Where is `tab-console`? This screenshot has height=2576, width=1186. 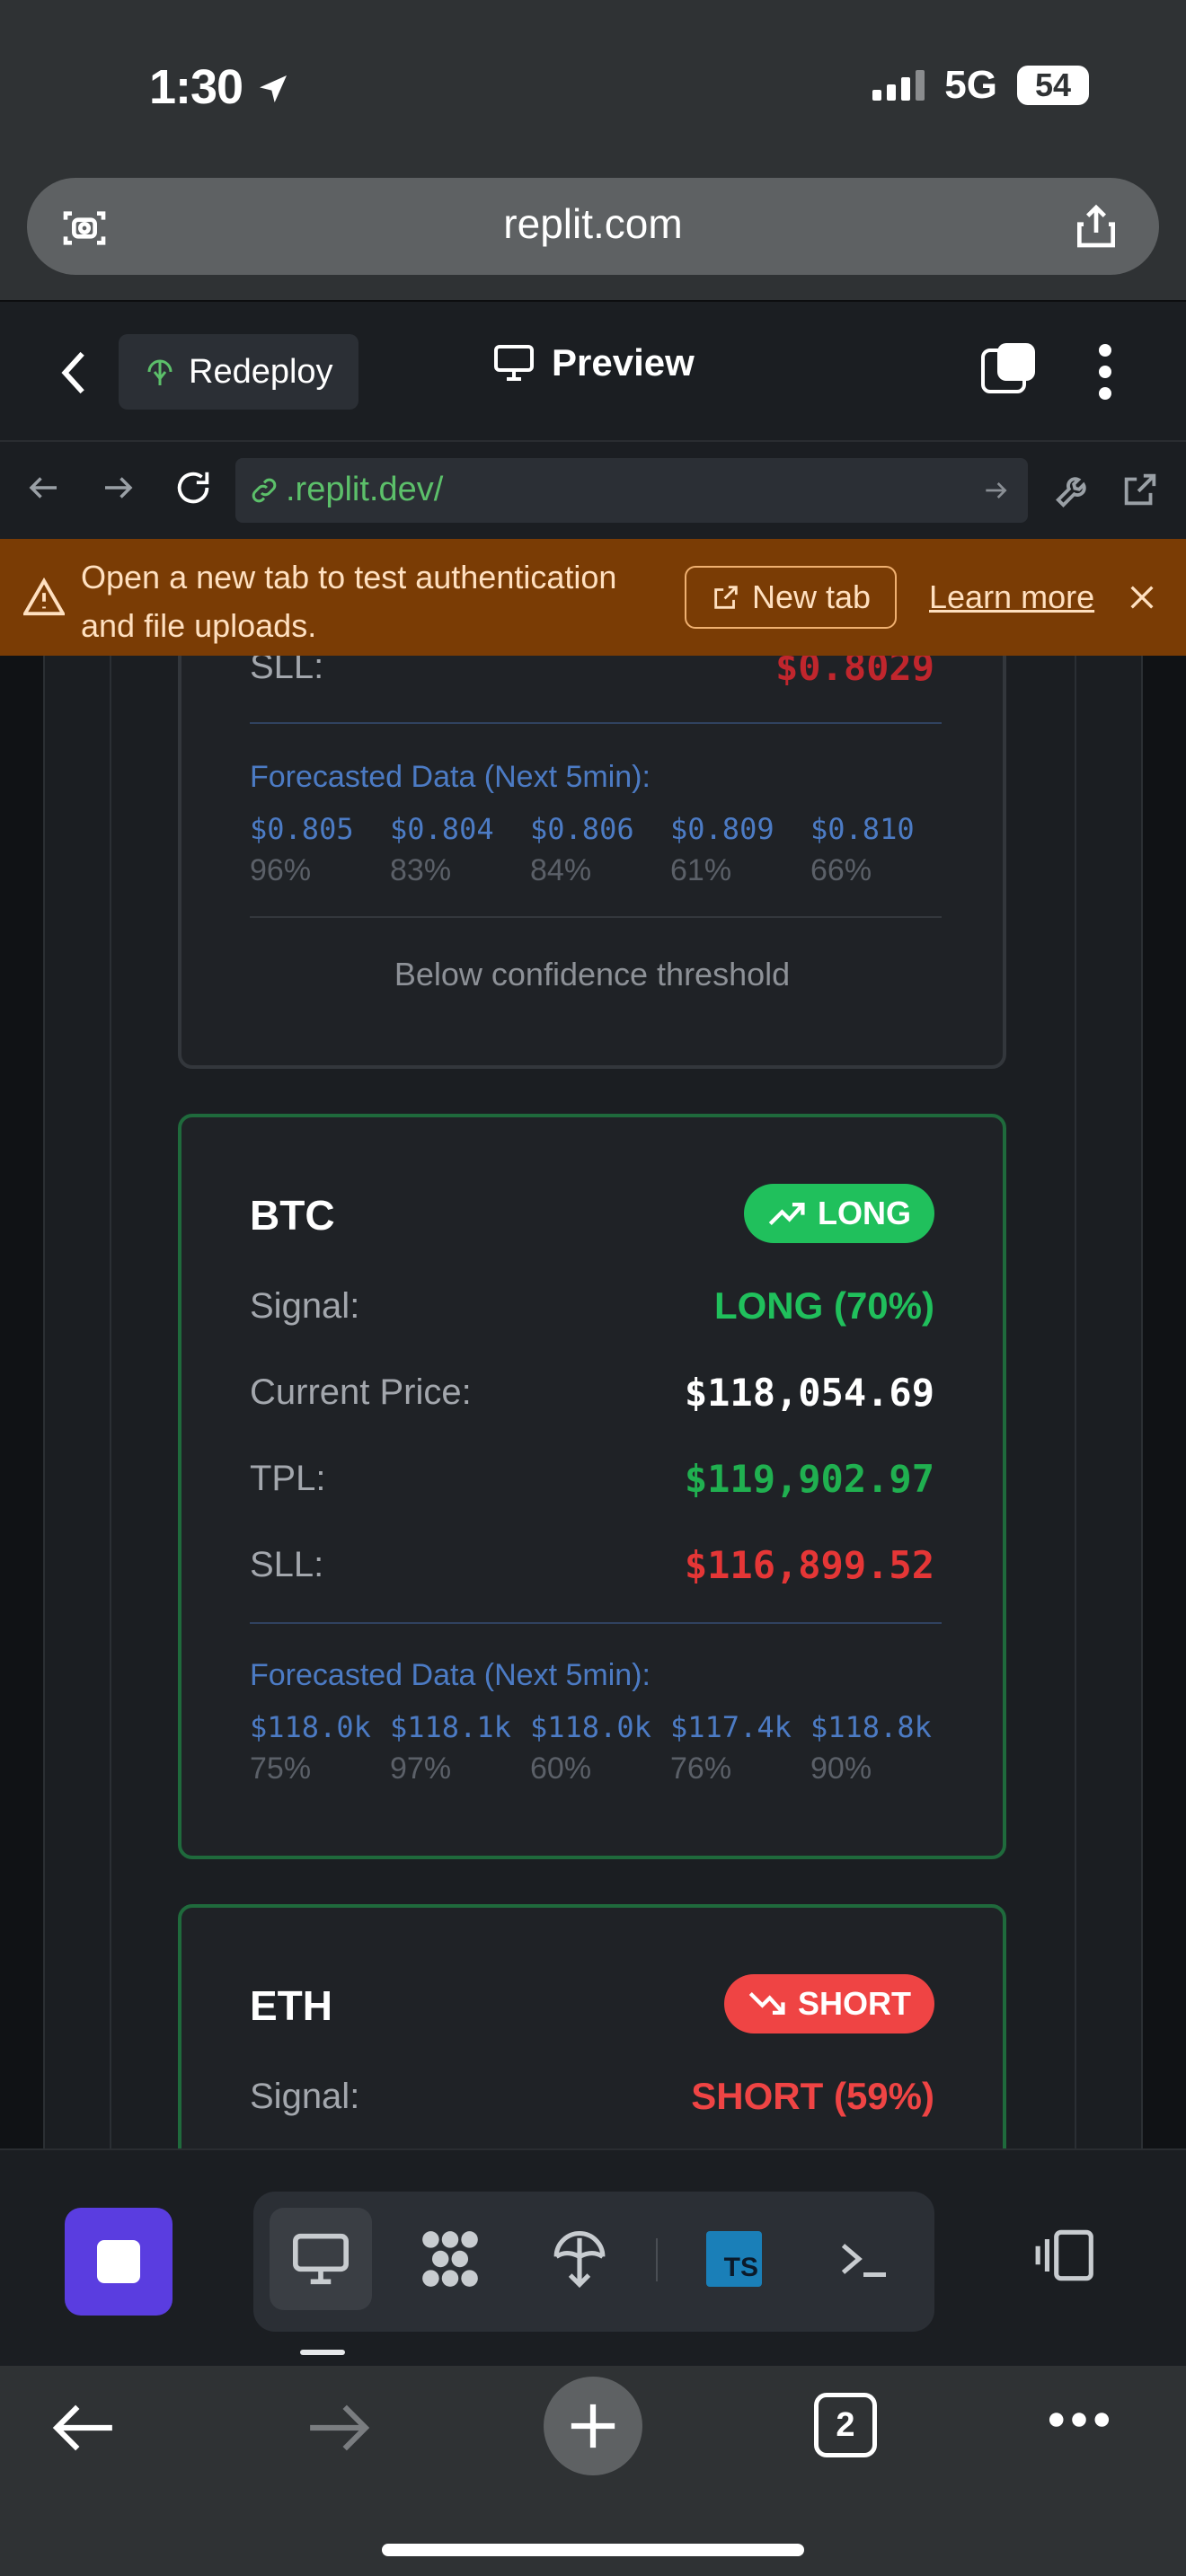
tab-console is located at coordinates (863, 2259).